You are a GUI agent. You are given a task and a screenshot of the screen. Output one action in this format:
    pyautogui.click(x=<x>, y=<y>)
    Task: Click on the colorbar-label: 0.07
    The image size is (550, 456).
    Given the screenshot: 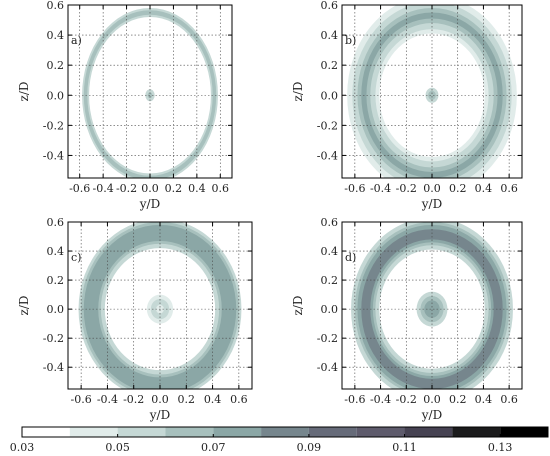 What is the action you would take?
    pyautogui.click(x=213, y=447)
    